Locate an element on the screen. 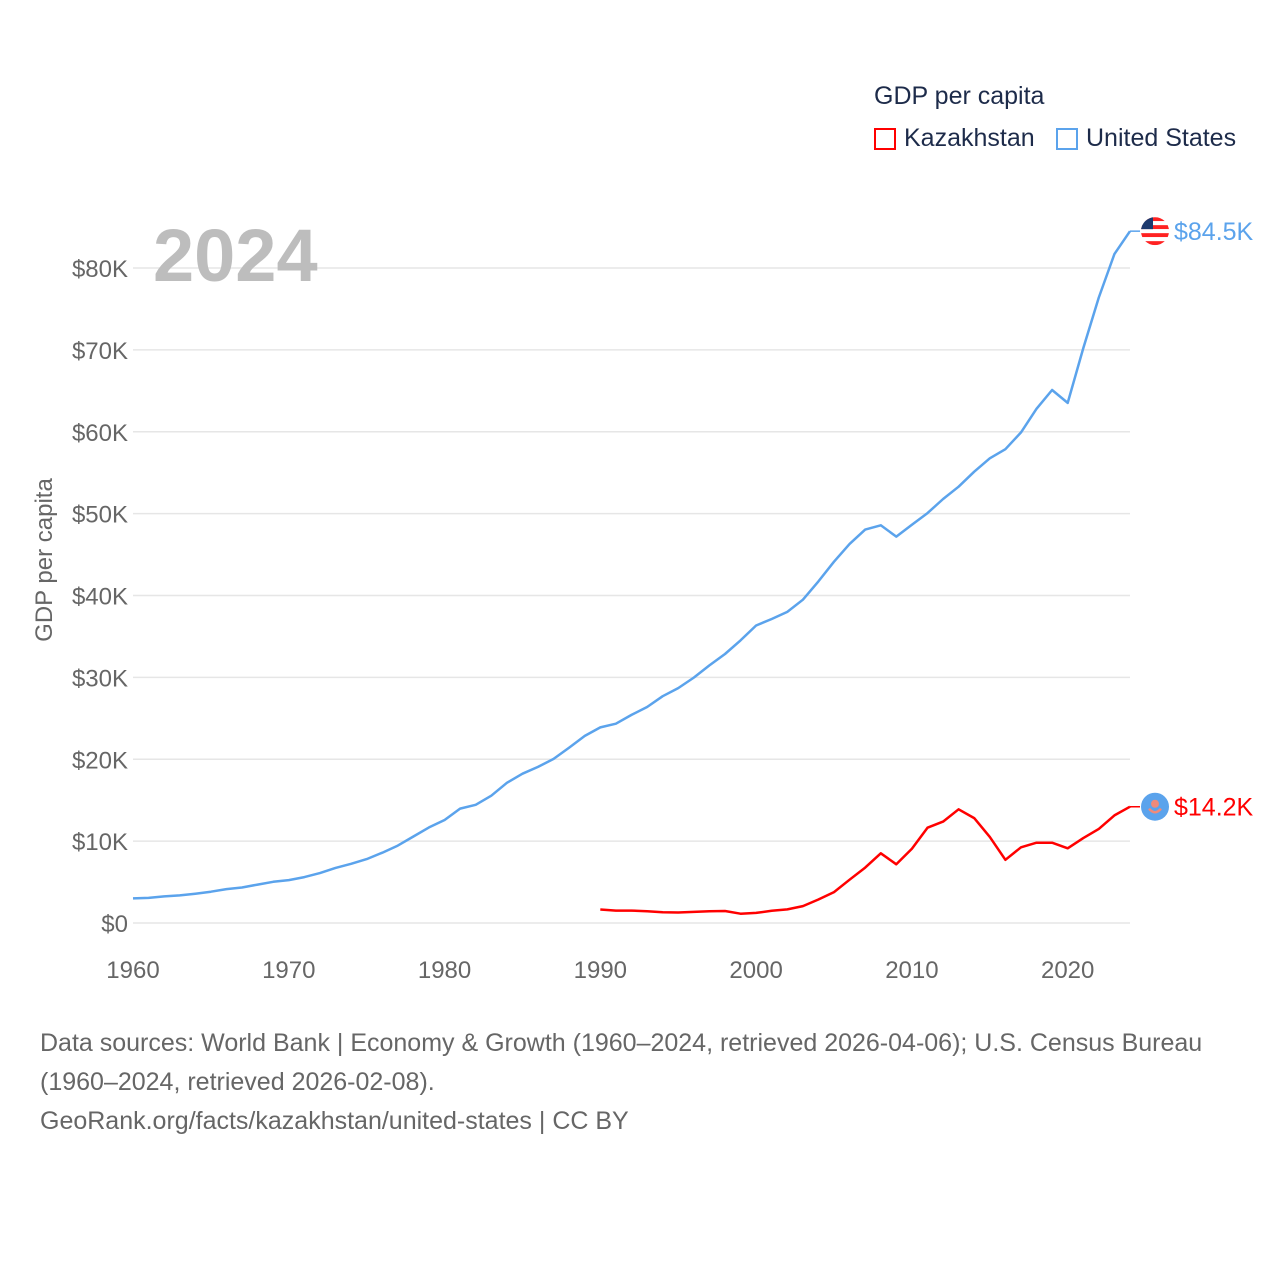 The height and width of the screenshot is (1280, 1280). x-tick-label: 1970 is located at coordinates (288, 970).